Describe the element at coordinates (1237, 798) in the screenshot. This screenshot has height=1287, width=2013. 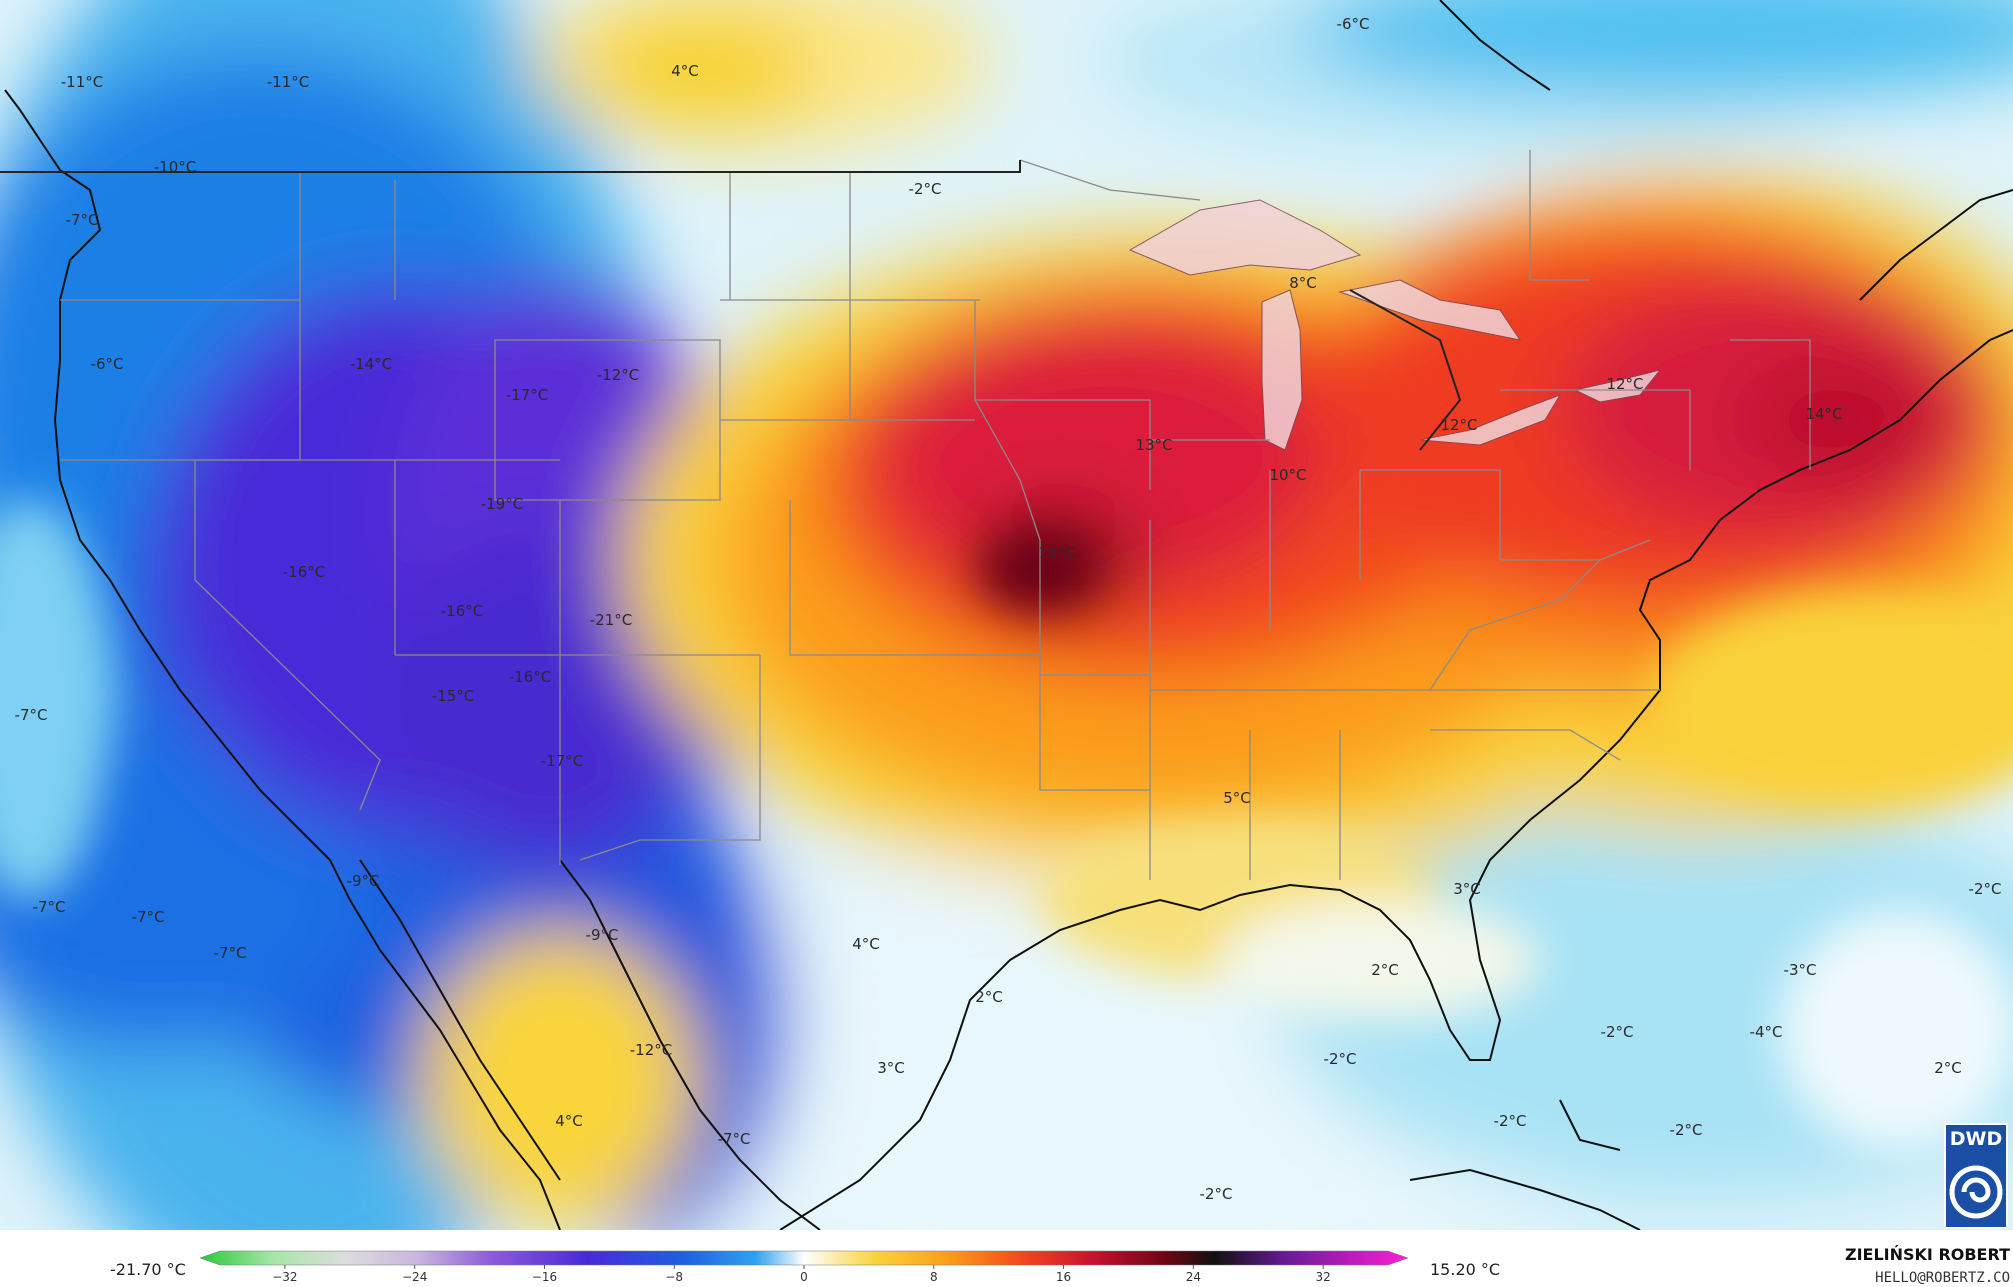
I see `temperature-label: 5°C` at that location.